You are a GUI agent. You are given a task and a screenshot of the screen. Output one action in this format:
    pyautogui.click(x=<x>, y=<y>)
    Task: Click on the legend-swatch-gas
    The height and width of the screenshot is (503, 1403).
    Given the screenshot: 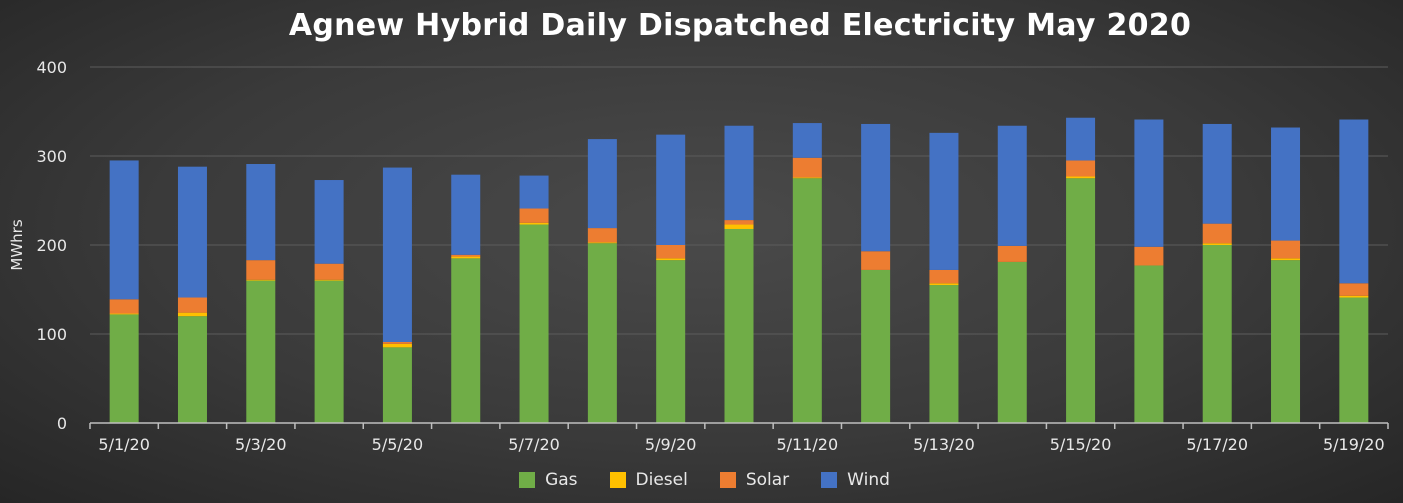 What is the action you would take?
    pyautogui.click(x=527, y=480)
    